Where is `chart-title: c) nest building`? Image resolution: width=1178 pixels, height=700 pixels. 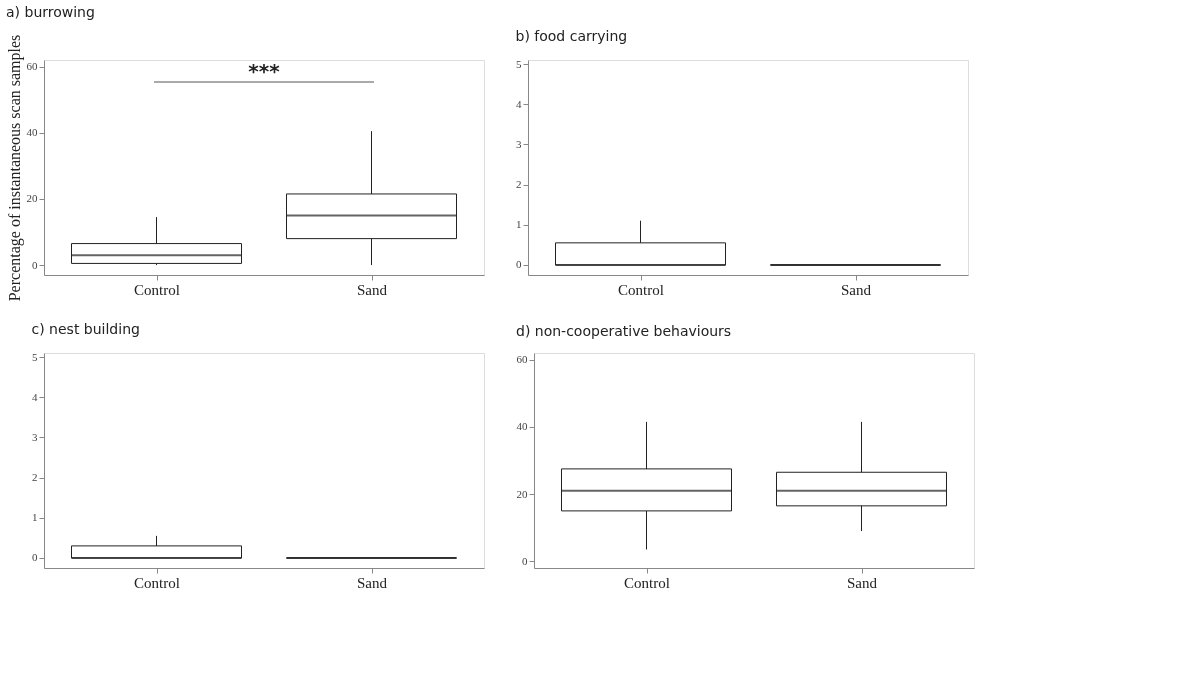
chart-title: c) nest building is located at coordinates (85, 329).